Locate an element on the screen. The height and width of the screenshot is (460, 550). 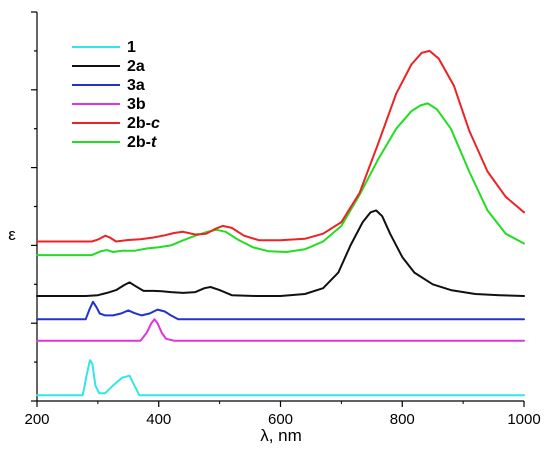
legend-label-1: 1 is located at coordinates (131, 47).